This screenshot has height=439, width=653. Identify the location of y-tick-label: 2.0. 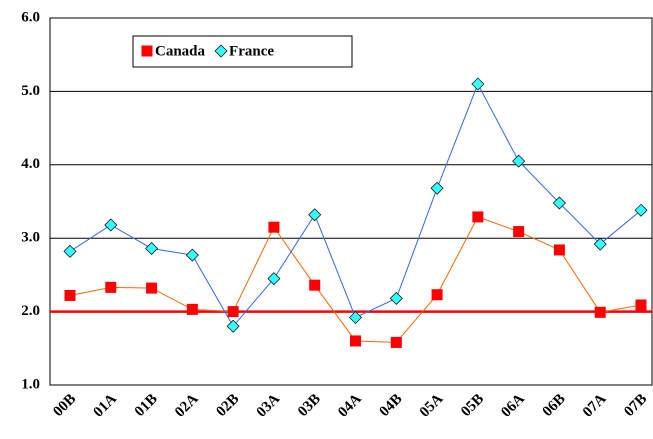
(30, 311).